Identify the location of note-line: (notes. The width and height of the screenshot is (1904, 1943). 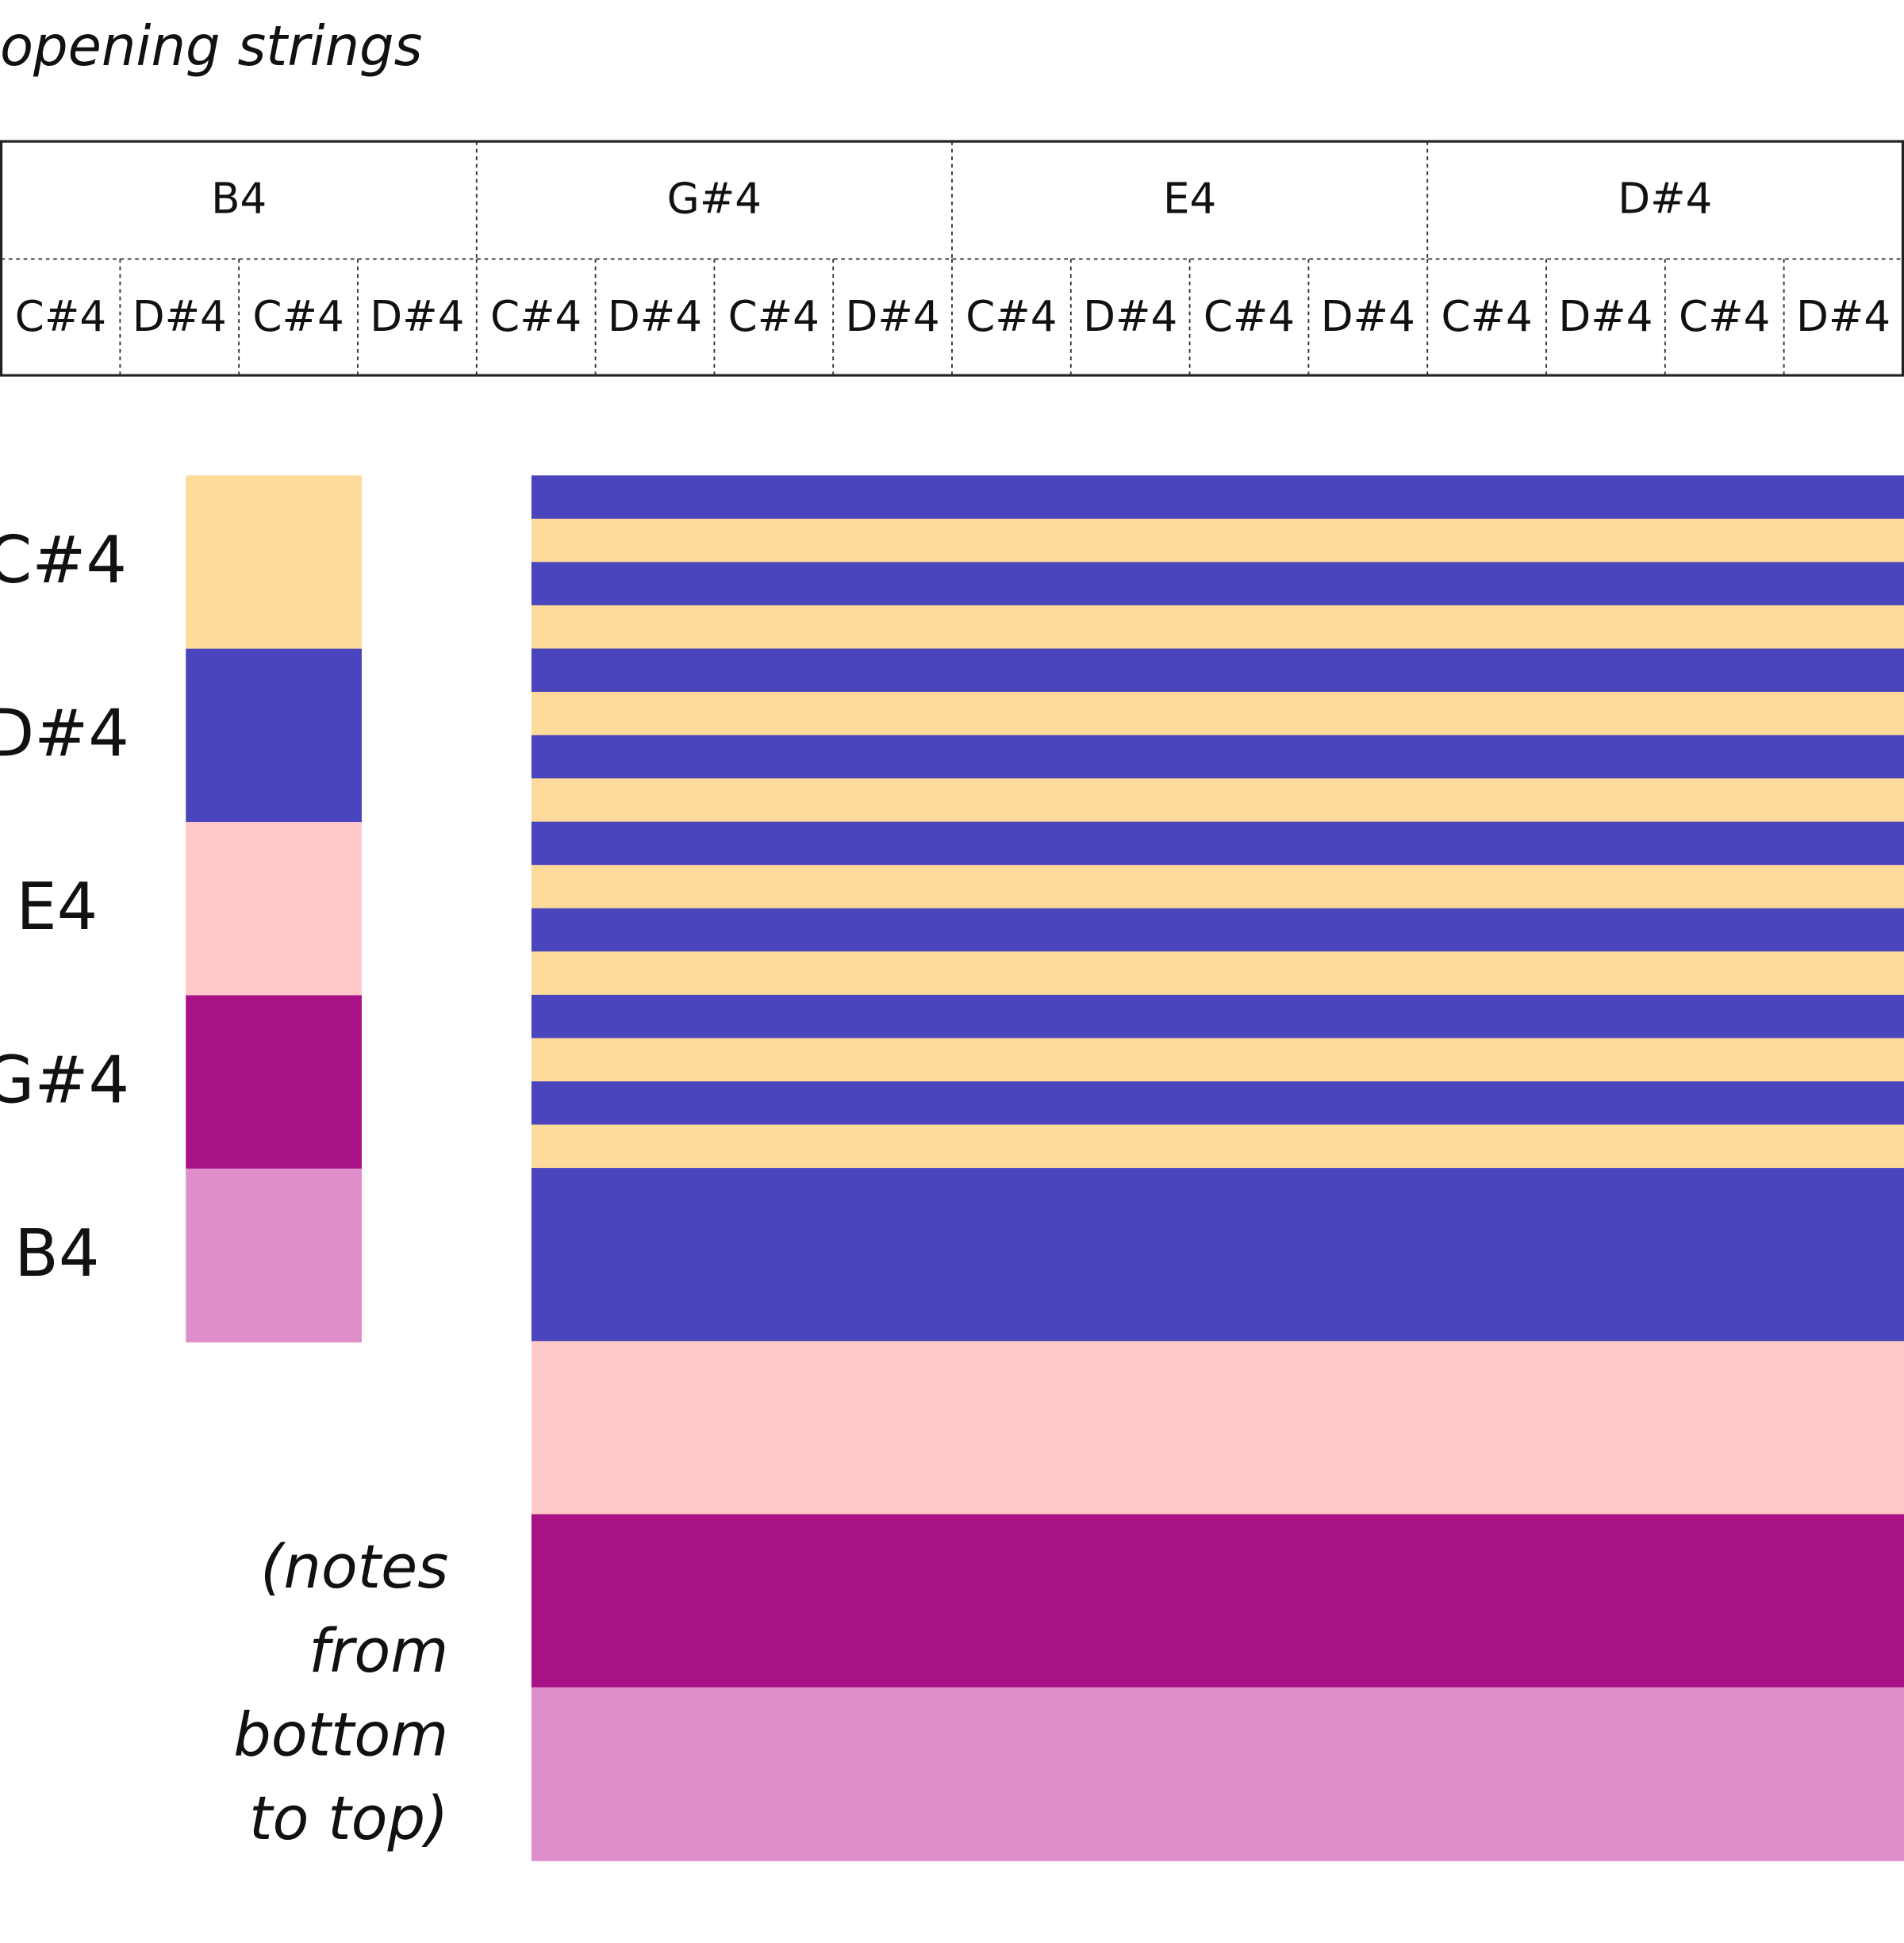
(354, 1567).